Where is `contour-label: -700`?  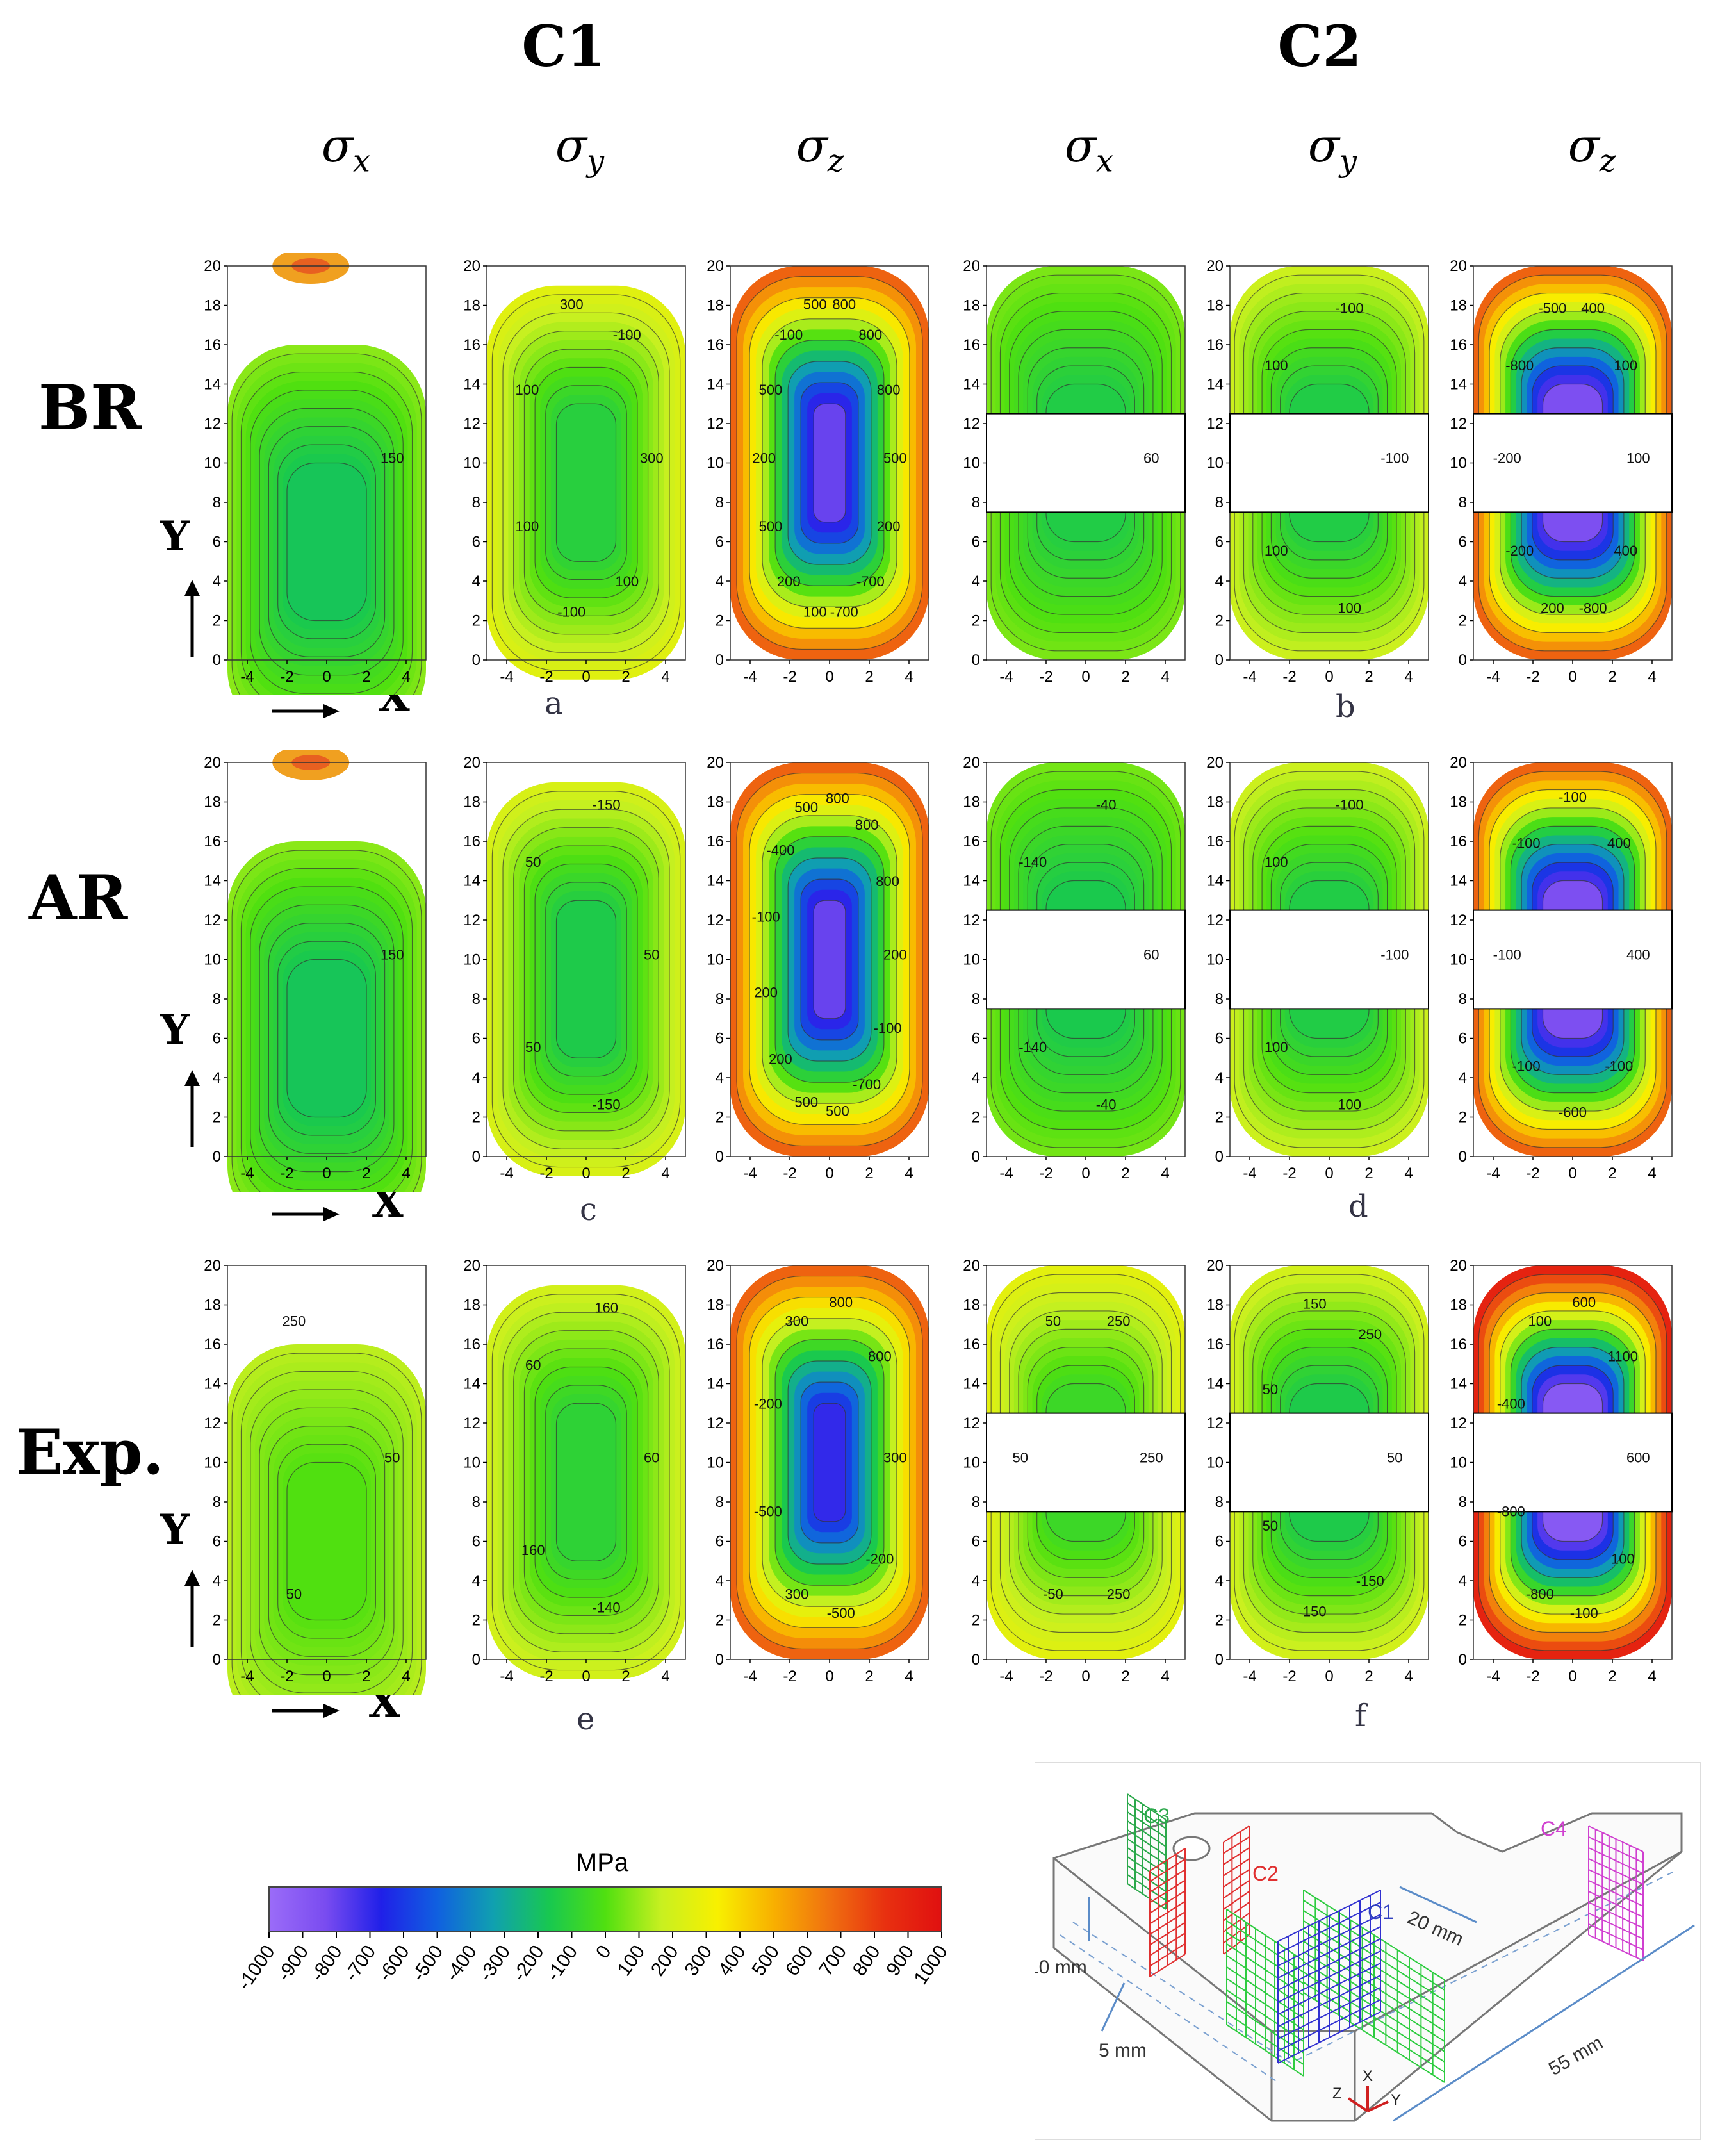 contour-label: -700 is located at coordinates (844, 612).